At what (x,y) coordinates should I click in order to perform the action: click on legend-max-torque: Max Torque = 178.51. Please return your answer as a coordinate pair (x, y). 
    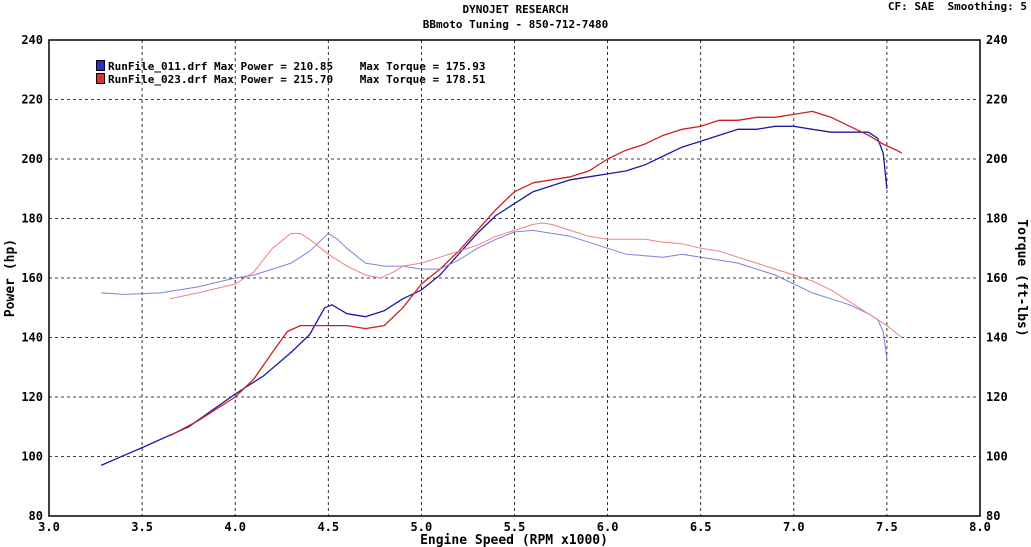
    Looking at the image, I should click on (422, 79).